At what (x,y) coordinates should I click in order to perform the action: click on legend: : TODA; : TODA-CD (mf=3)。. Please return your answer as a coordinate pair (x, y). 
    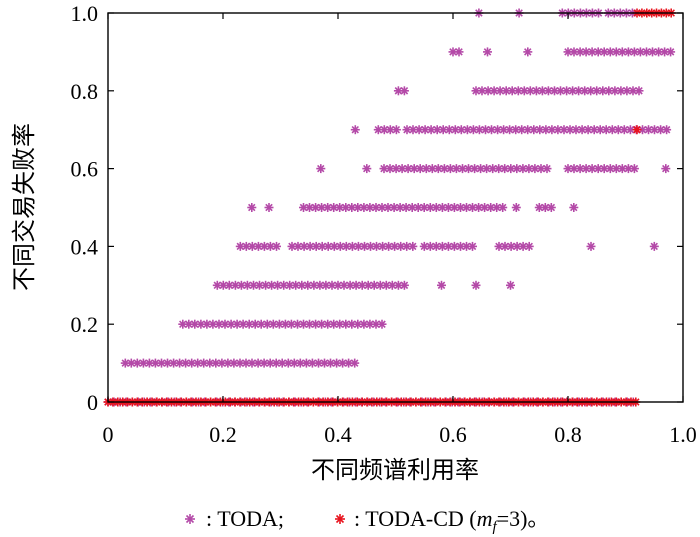
    Looking at the image, I should click on (367, 520).